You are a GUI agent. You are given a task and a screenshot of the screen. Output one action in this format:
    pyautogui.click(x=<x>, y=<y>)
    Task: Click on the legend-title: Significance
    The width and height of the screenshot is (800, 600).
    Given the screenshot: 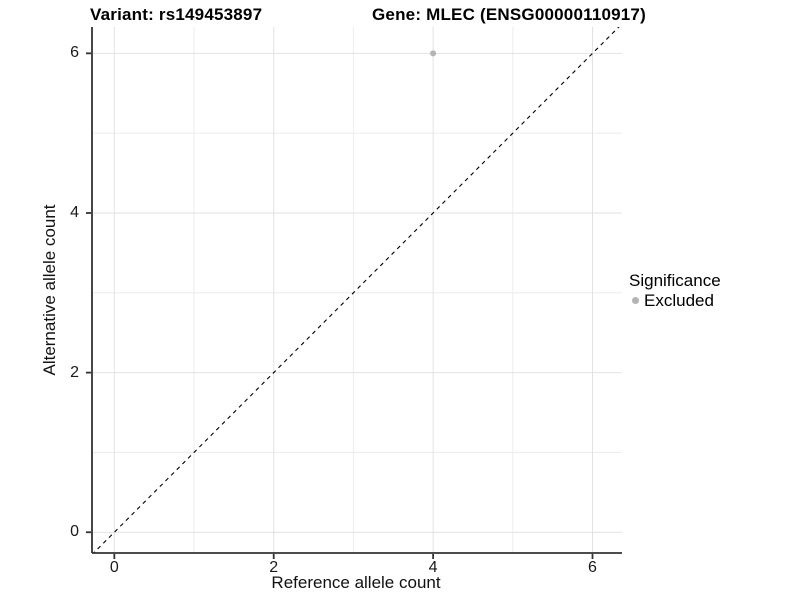 What is the action you would take?
    pyautogui.click(x=675, y=280)
    